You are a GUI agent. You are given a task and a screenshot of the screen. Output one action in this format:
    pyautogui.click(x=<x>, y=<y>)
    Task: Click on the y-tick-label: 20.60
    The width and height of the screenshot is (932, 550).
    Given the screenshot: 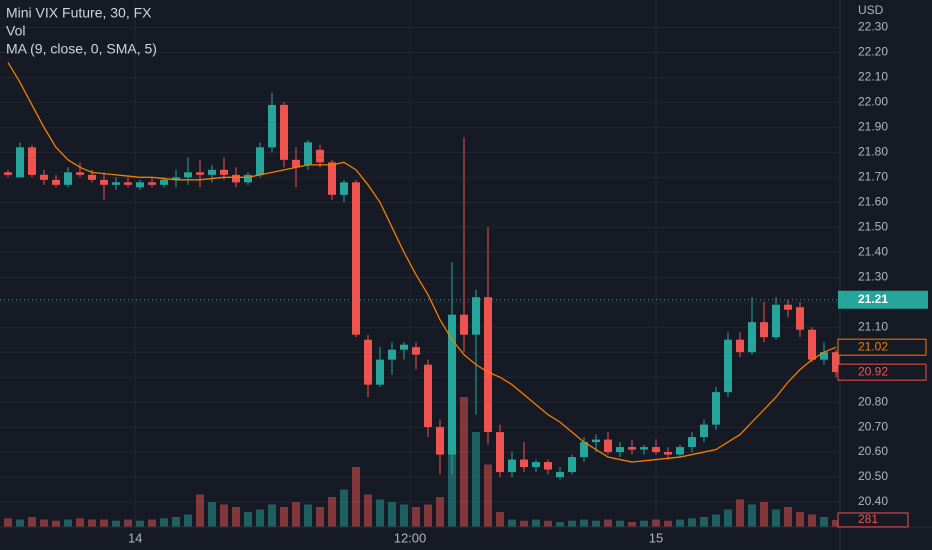 What is the action you would take?
    pyautogui.click(x=873, y=451)
    